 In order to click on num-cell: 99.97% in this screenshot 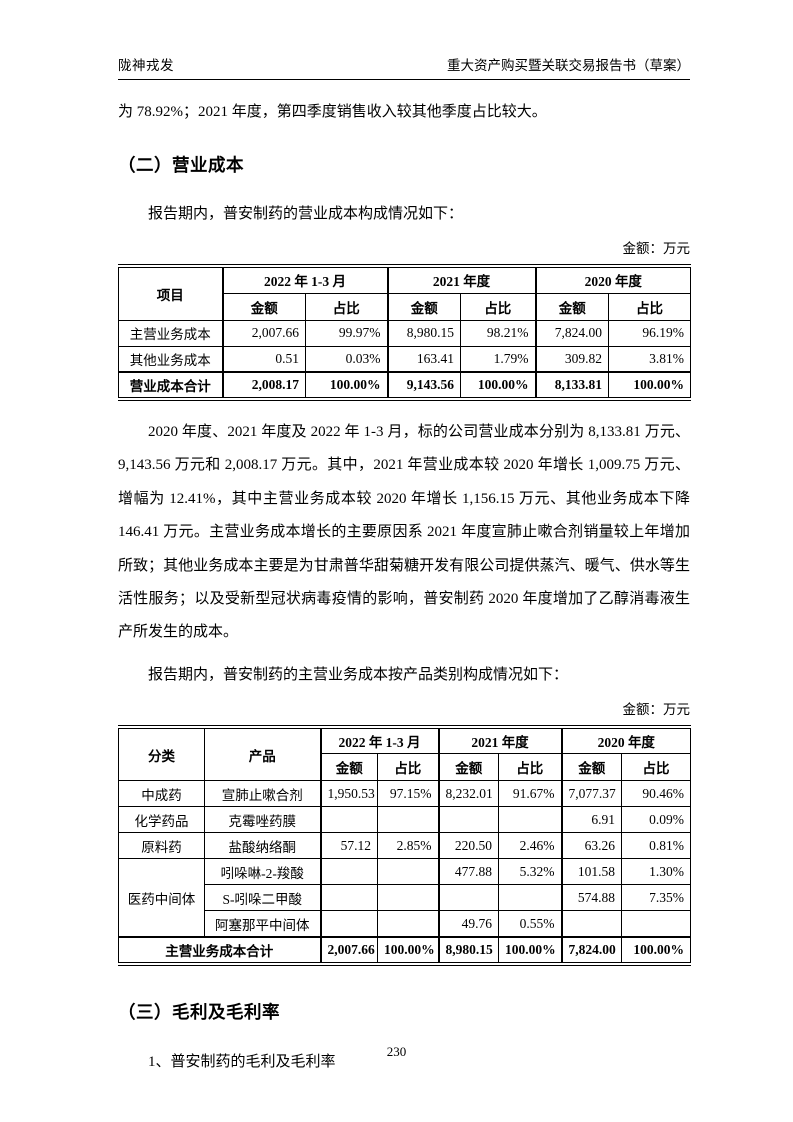, I will do `click(347, 333)`.